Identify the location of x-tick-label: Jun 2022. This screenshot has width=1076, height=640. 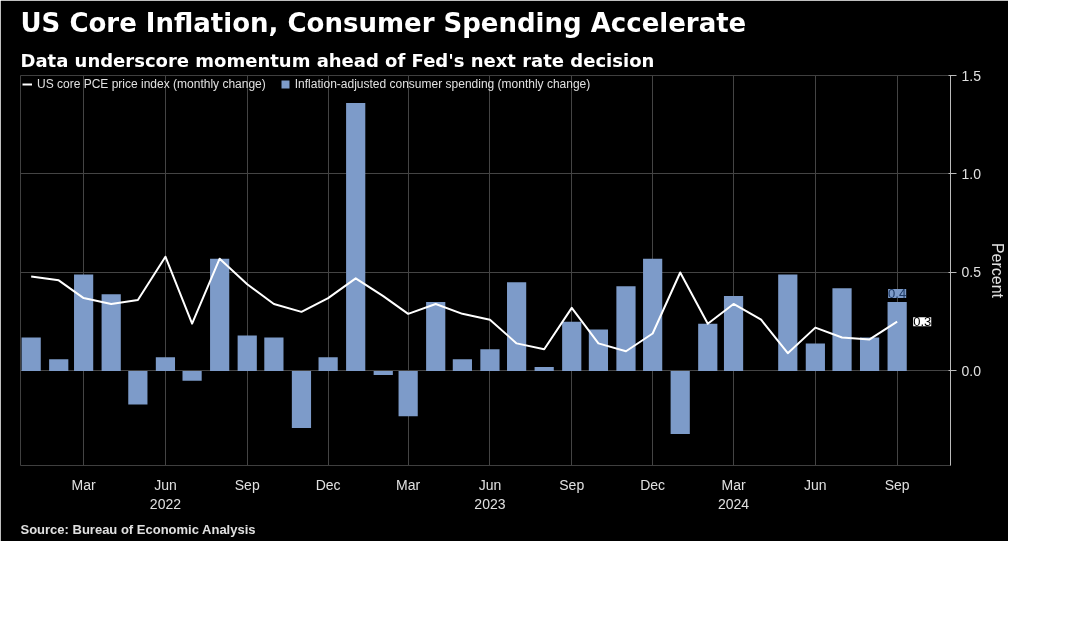
(165, 494).